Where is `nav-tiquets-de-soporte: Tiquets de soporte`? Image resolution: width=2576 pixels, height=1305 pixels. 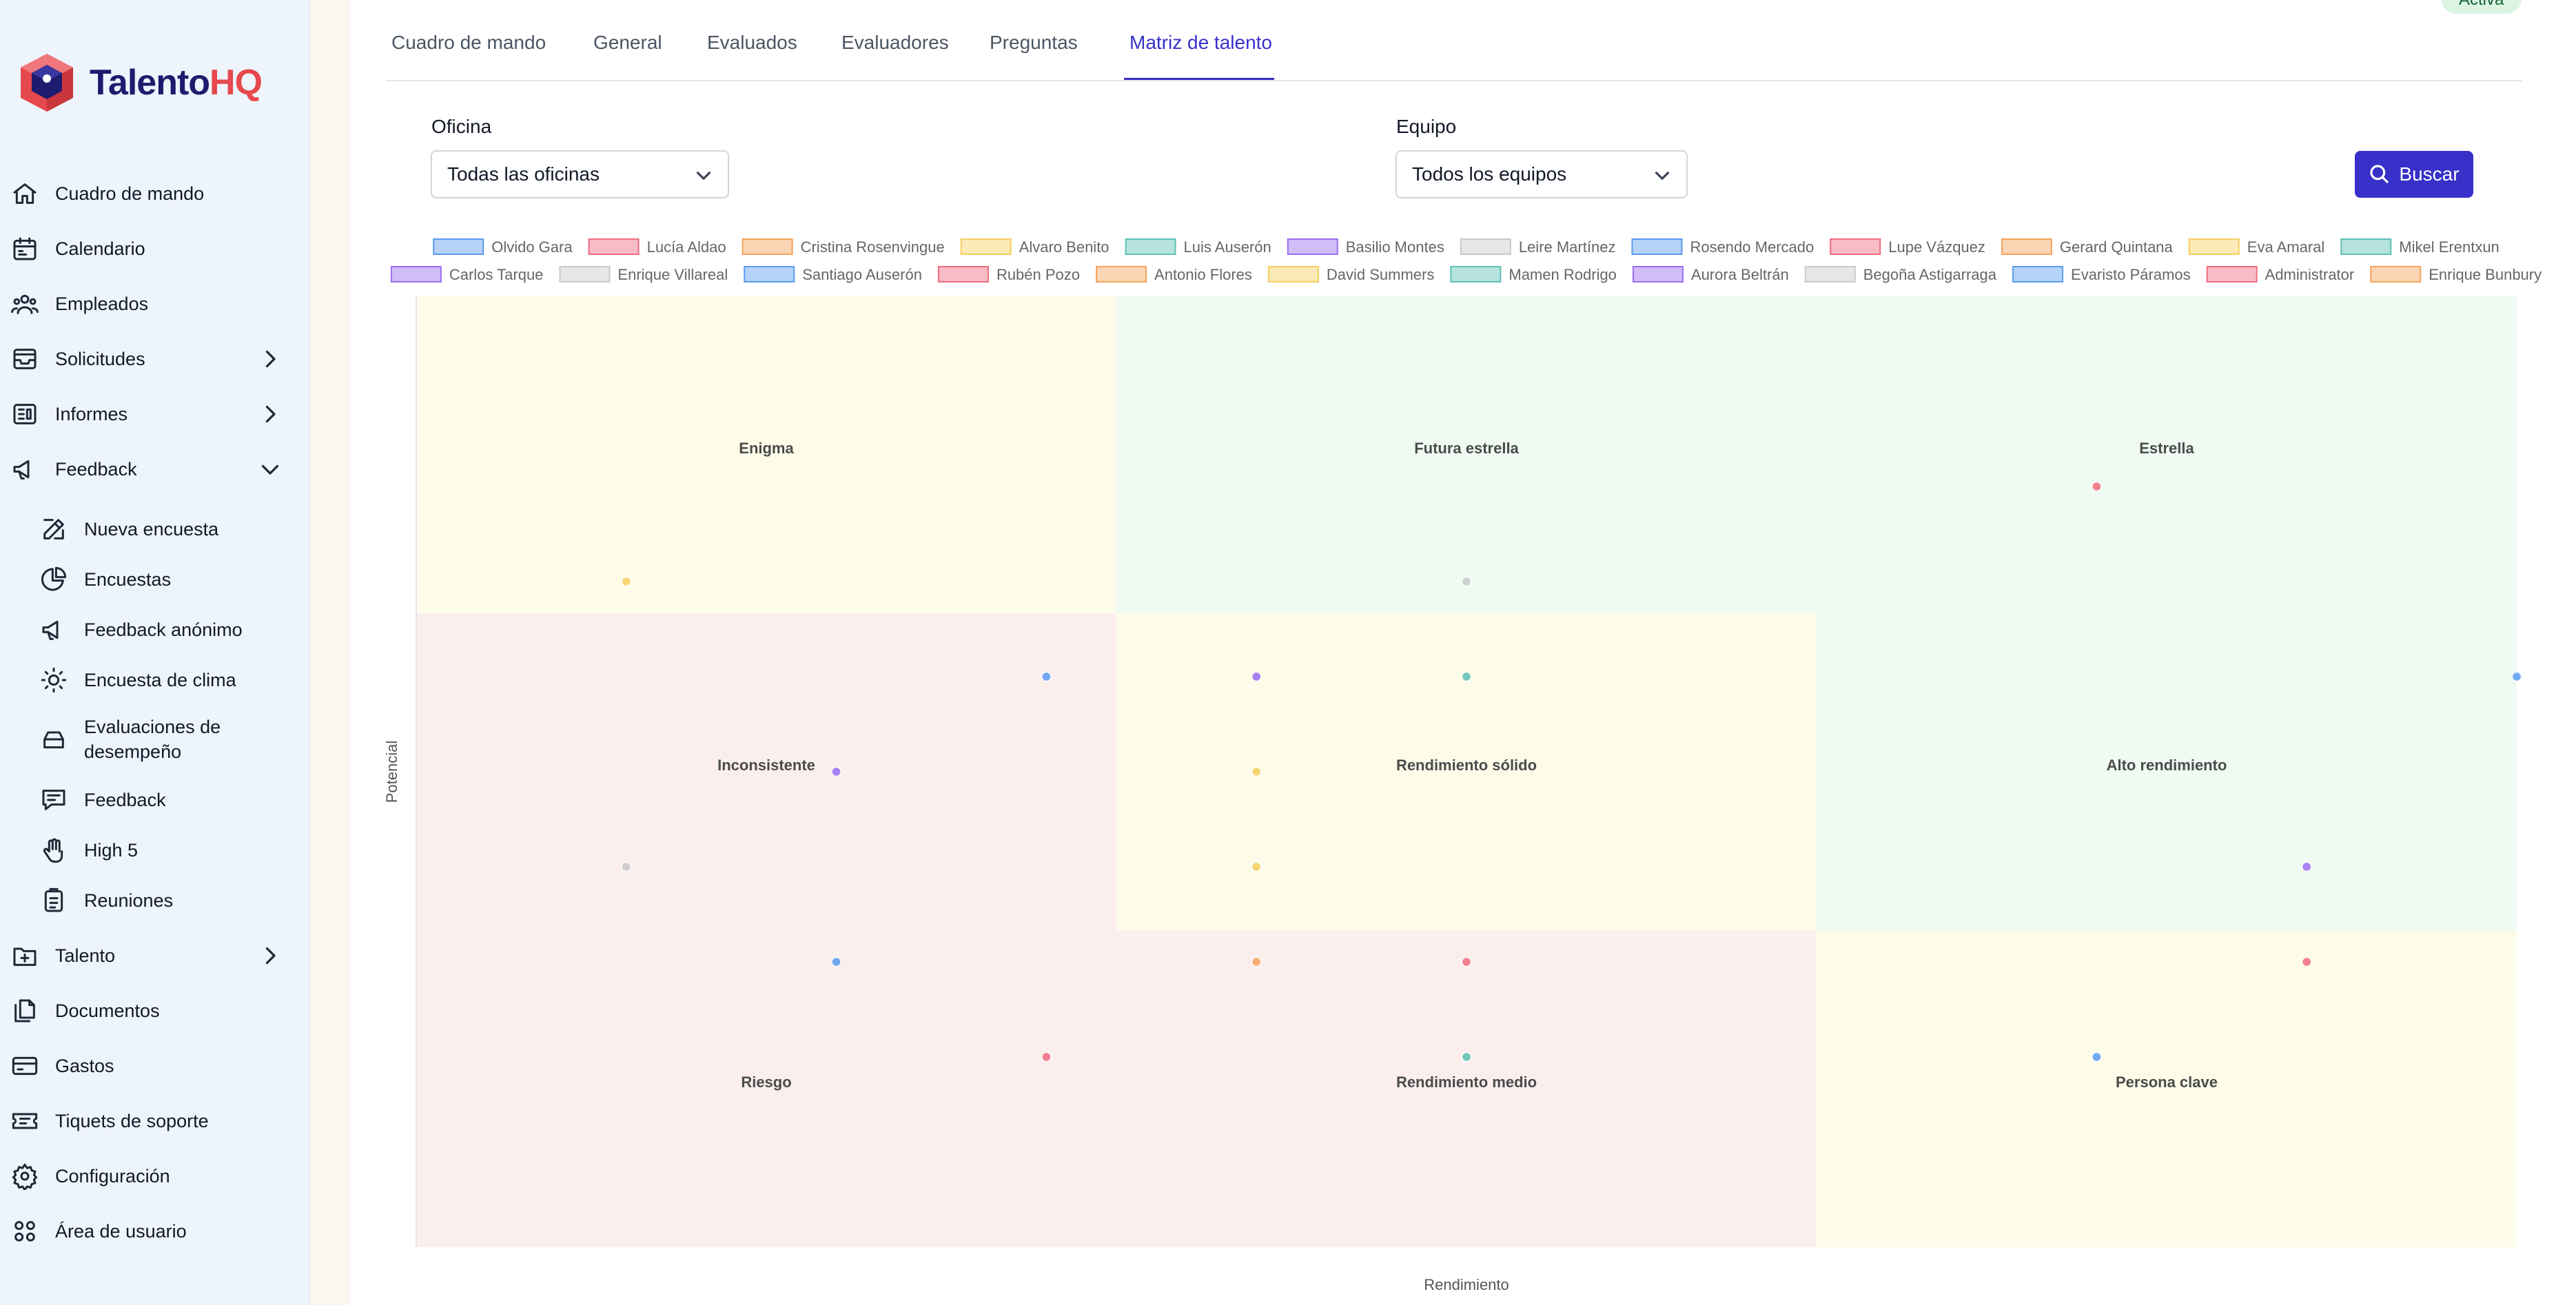 nav-tiquets-de-soporte: Tiquets de soporte is located at coordinates (153, 1121).